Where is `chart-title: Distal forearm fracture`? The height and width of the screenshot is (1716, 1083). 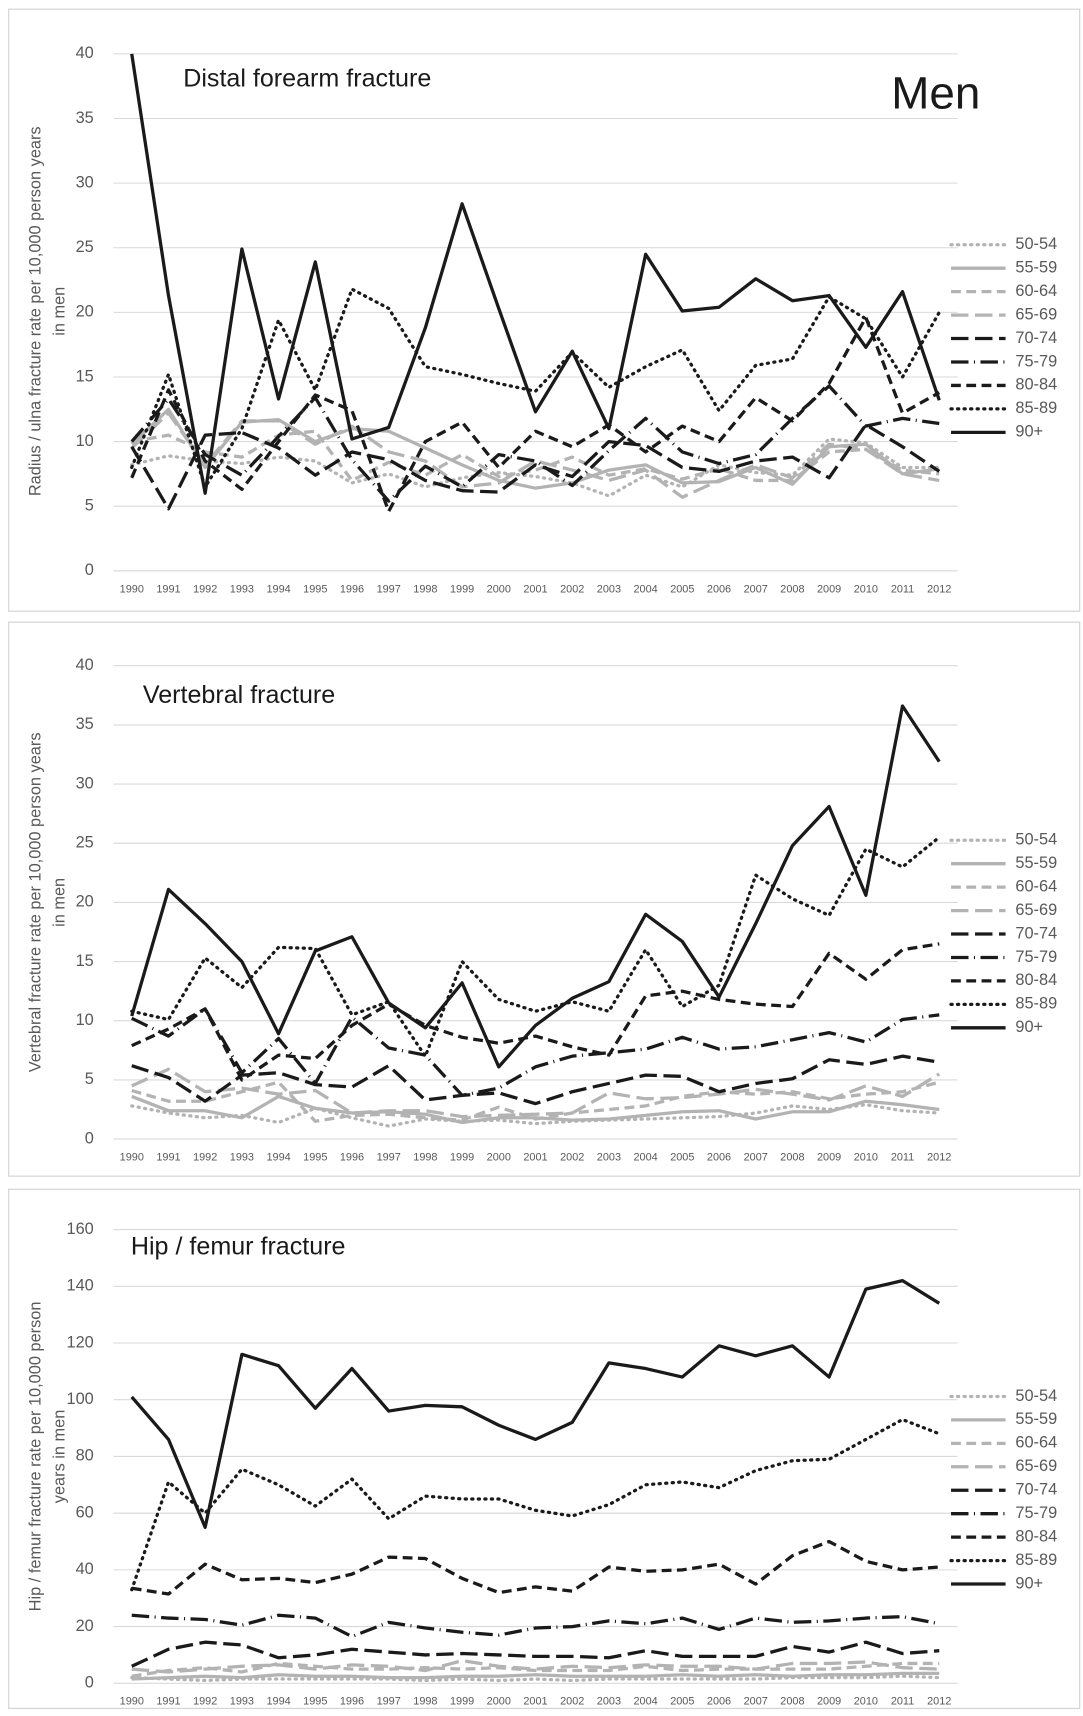 chart-title: Distal forearm fracture is located at coordinates (307, 79).